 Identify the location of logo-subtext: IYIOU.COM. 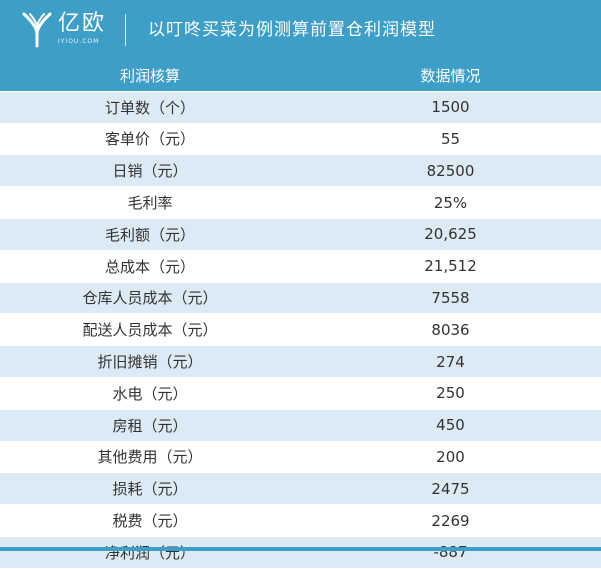
(79, 41).